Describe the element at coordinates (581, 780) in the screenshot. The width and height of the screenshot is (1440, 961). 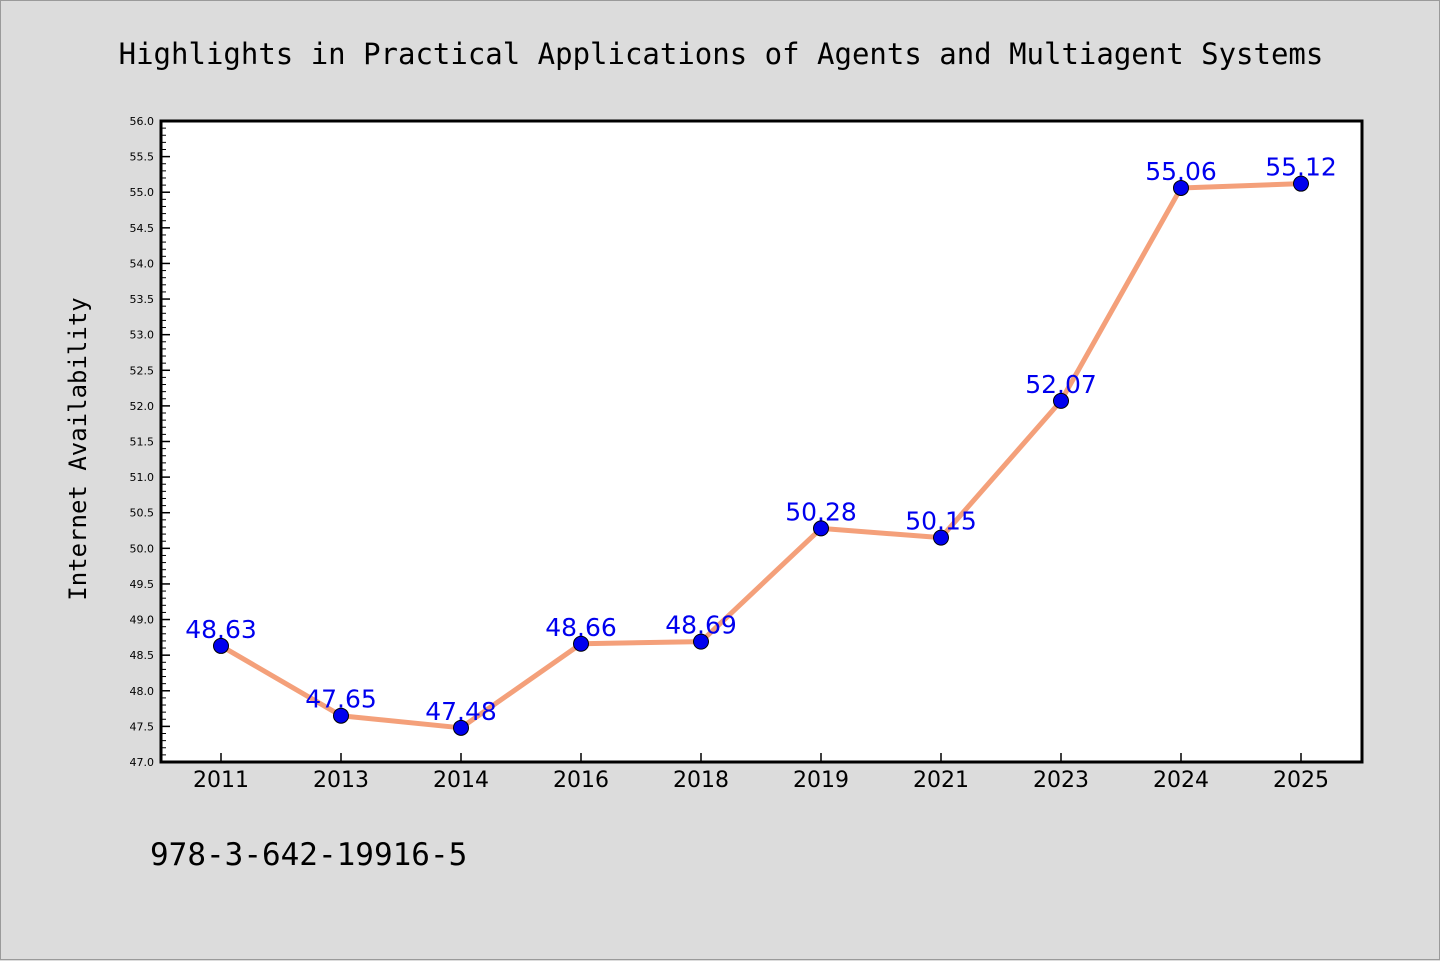
I see `x-tick-label: 2016` at that location.